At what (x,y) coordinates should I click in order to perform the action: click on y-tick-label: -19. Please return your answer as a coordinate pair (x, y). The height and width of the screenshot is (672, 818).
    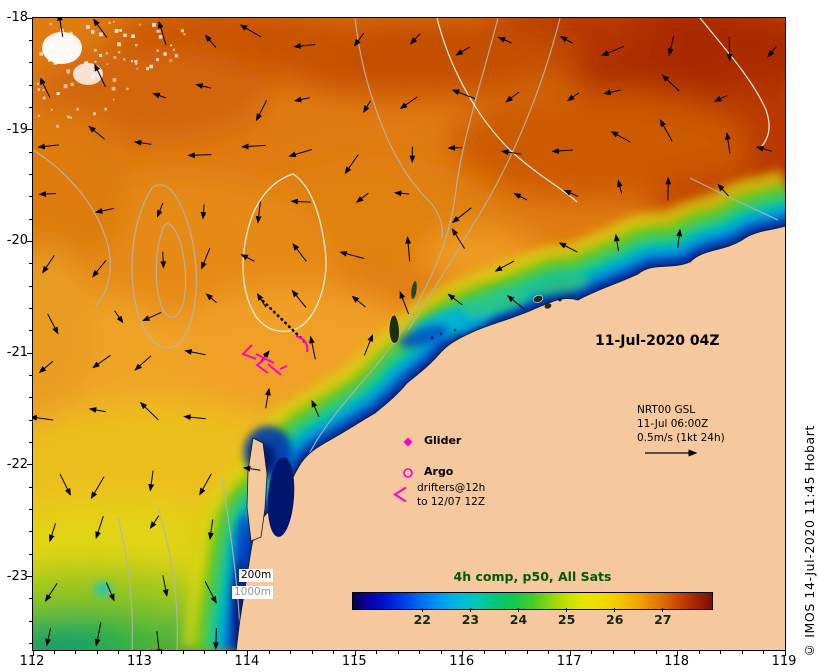
    Looking at the image, I should click on (17, 129).